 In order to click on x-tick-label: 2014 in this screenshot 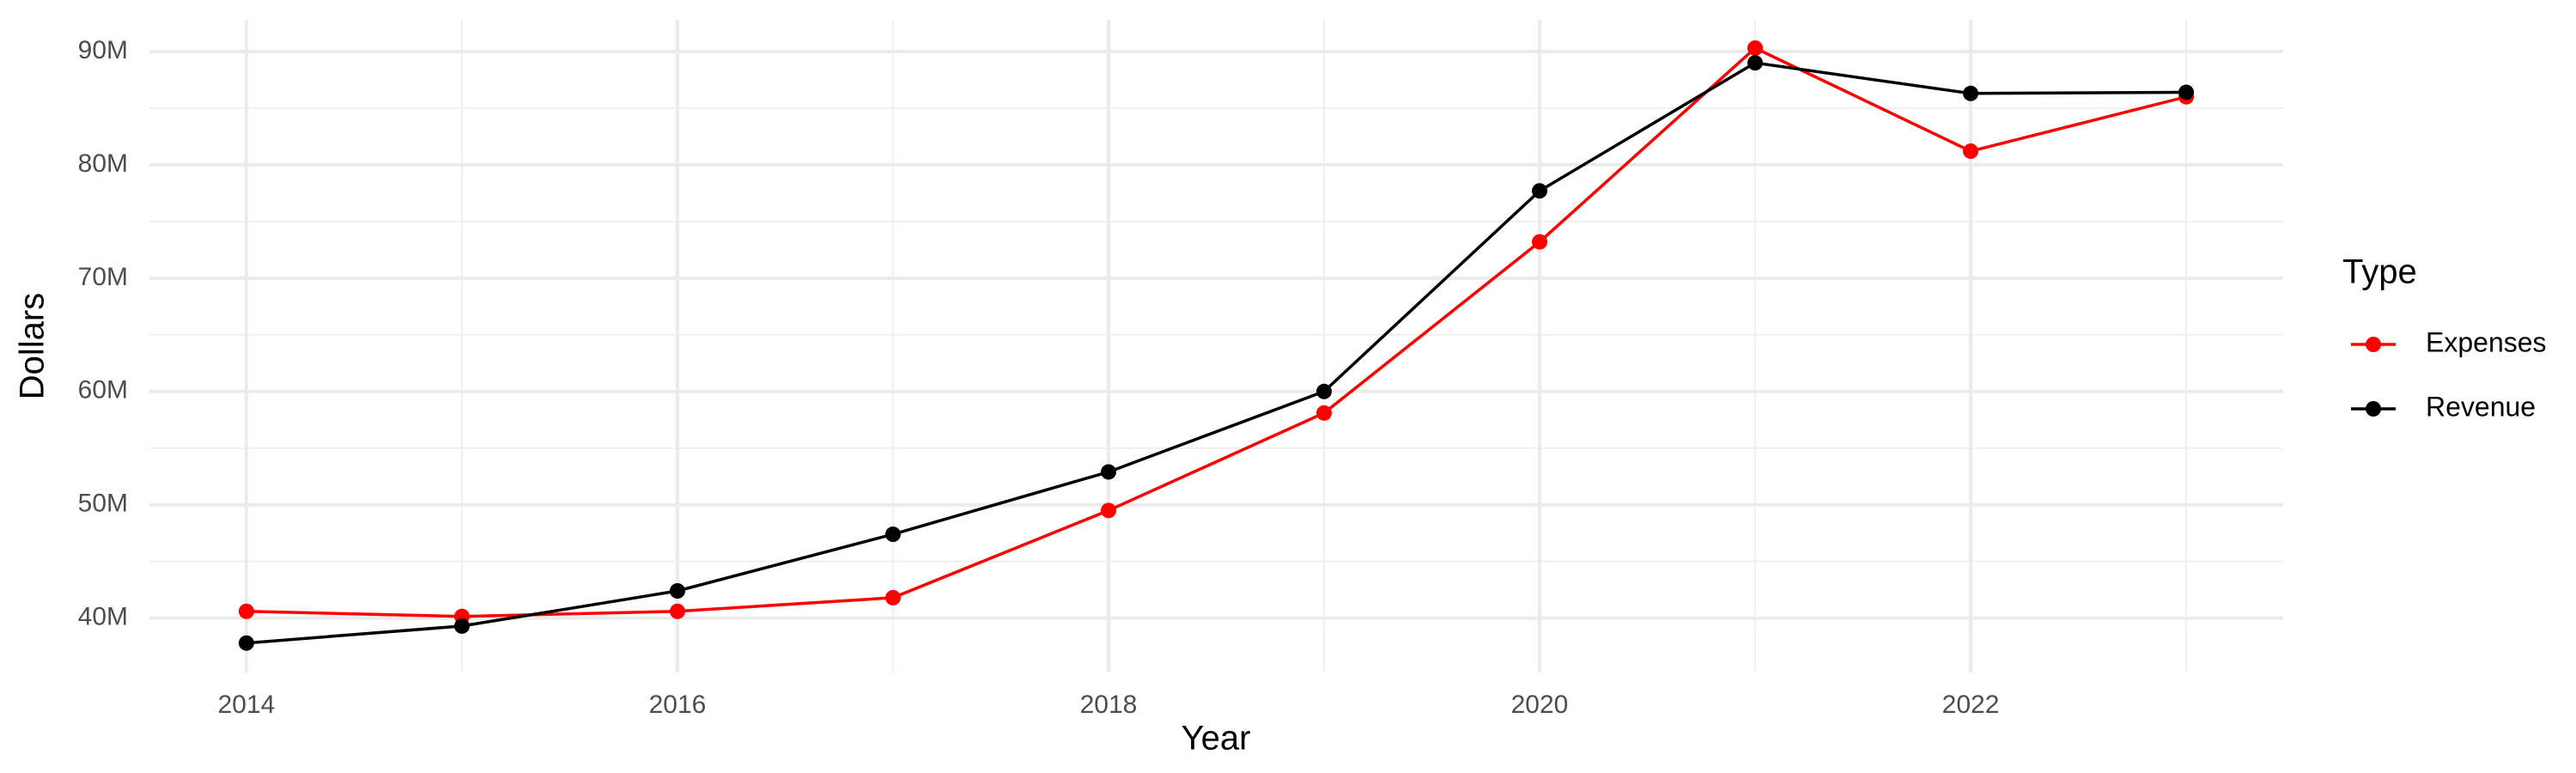, I will do `click(247, 705)`.